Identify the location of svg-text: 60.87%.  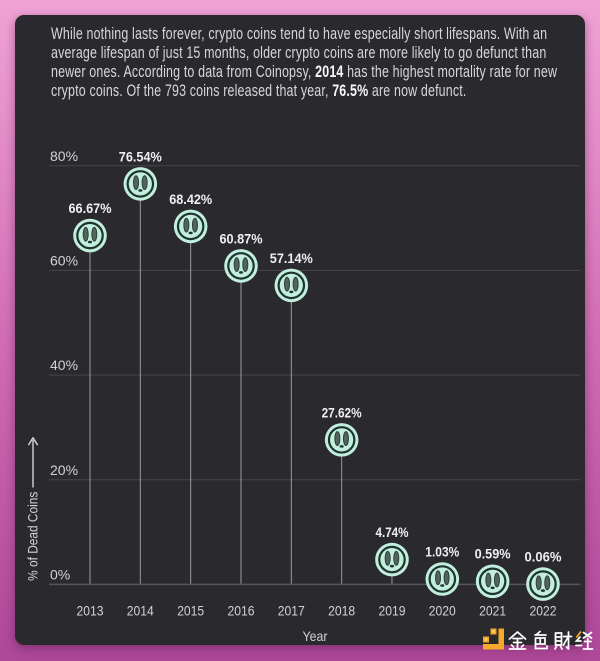
(241, 238).